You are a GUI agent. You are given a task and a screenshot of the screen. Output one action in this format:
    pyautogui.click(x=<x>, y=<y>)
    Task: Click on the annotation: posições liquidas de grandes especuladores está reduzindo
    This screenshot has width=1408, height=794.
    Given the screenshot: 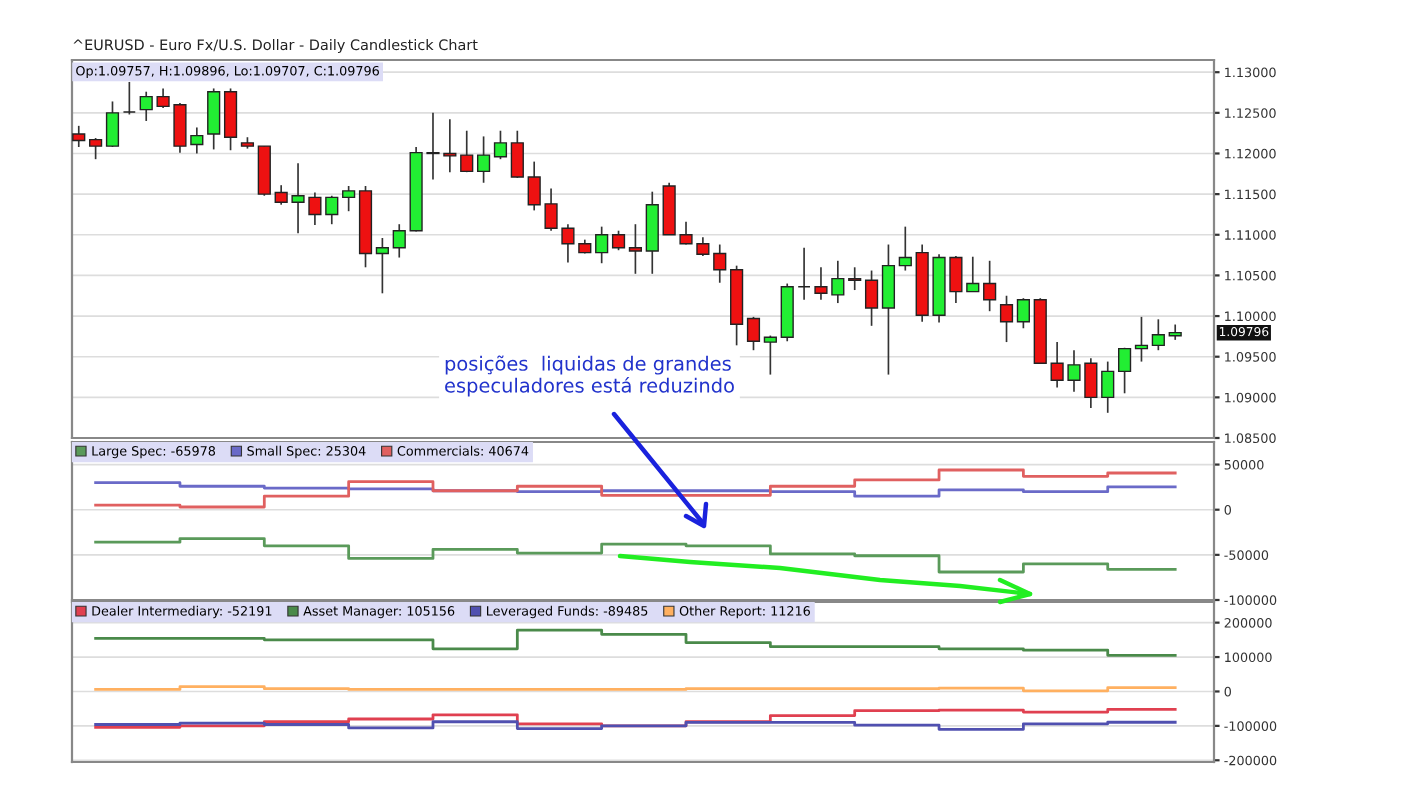 What is the action you would take?
    pyautogui.click(x=589, y=376)
    